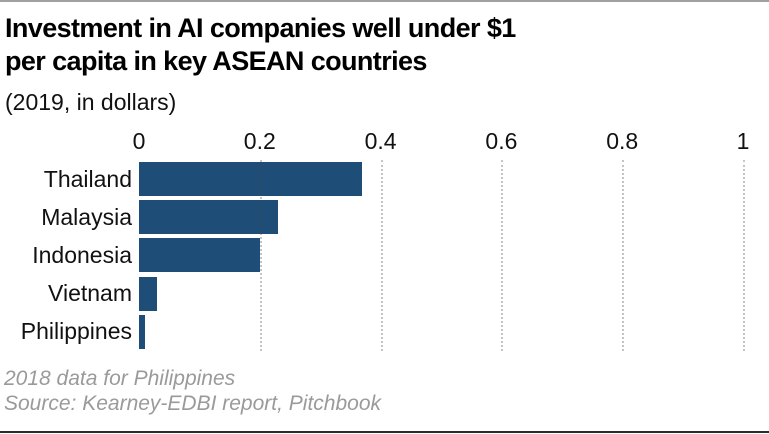  What do you see at coordinates (139, 141) in the screenshot?
I see `x-tick-label-0: 0` at bounding box center [139, 141].